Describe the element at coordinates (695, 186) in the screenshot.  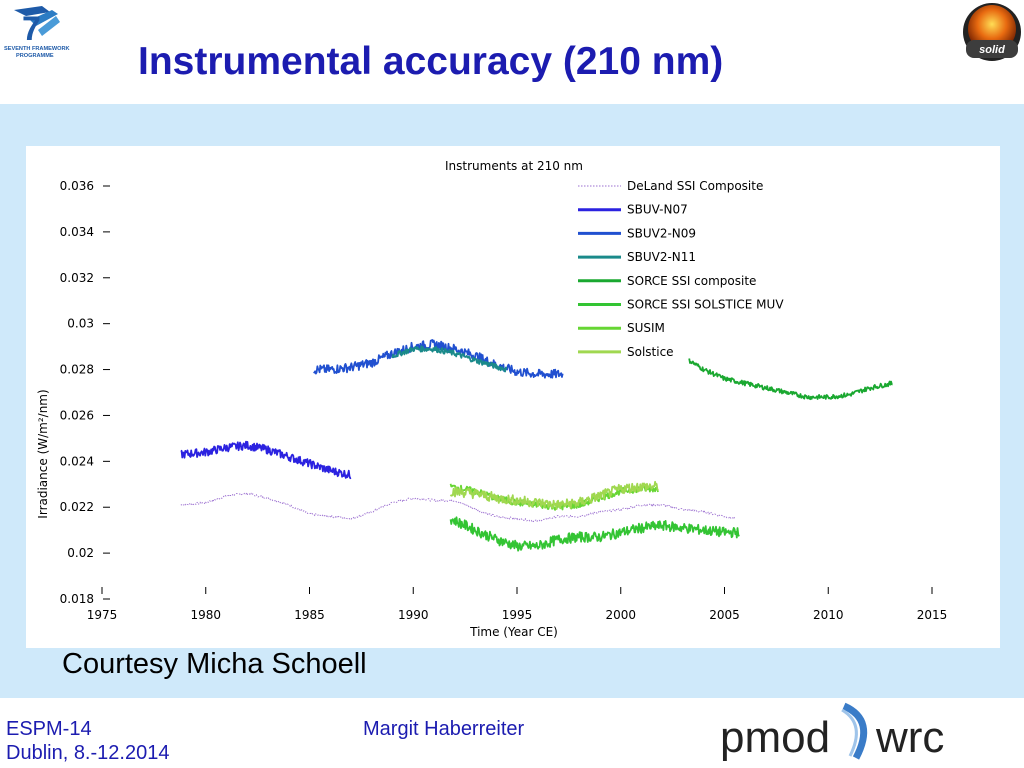
I see `legend-label: DeLand SSI Composite` at that location.